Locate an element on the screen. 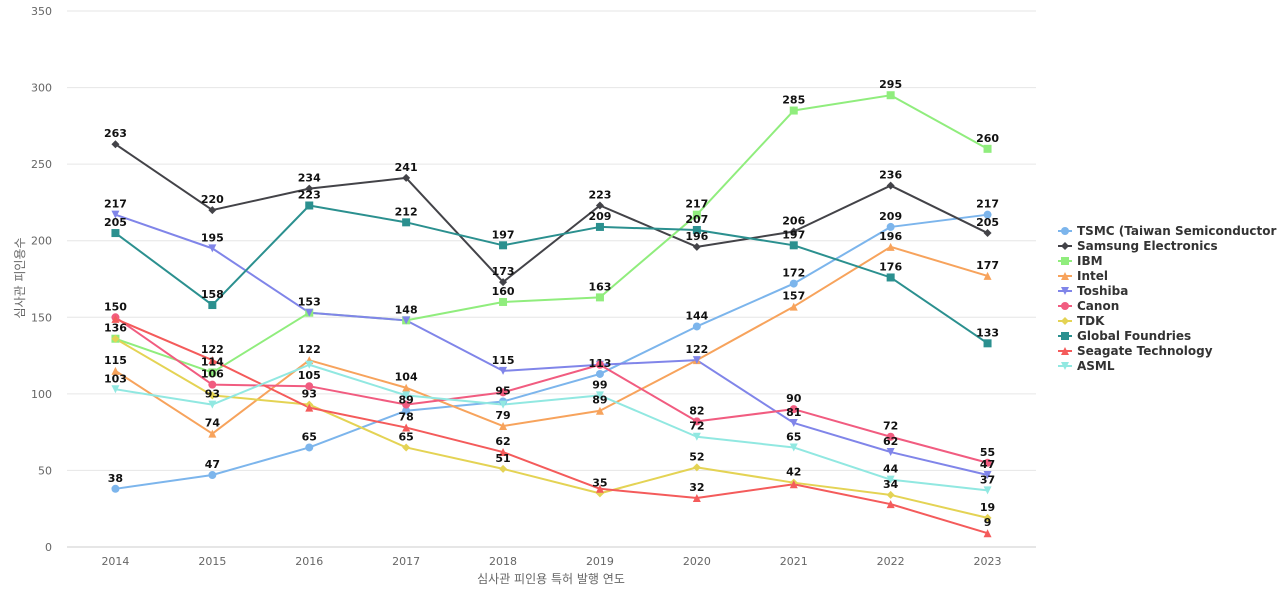  data-label: 44 is located at coordinates (891, 469).